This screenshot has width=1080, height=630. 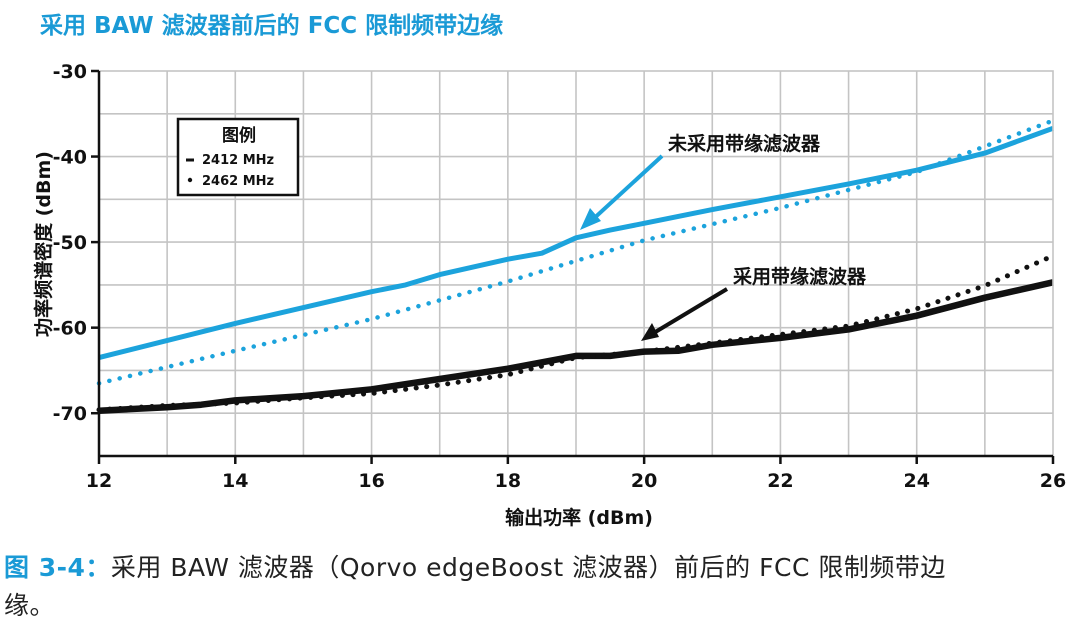 I want to click on caption-line-2: 缘。, so click(x=30, y=605).